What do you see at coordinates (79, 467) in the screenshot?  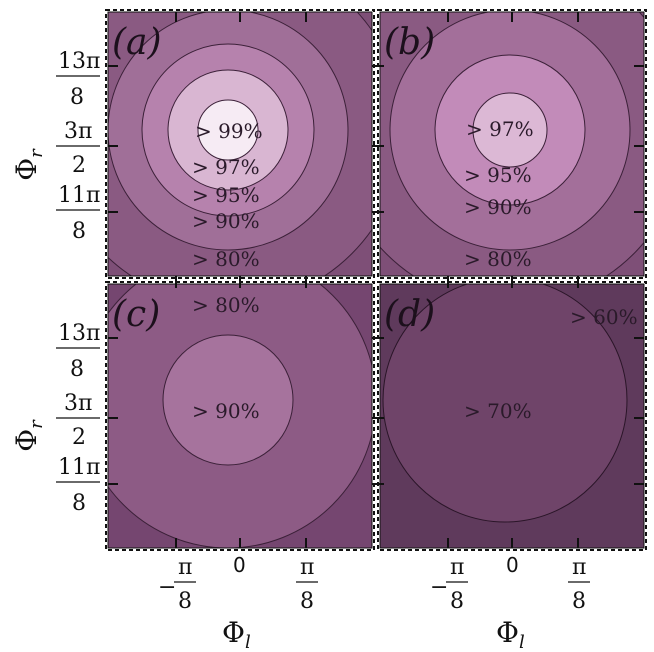 I see `y-tick-11pi-8-num-b: 11π` at bounding box center [79, 467].